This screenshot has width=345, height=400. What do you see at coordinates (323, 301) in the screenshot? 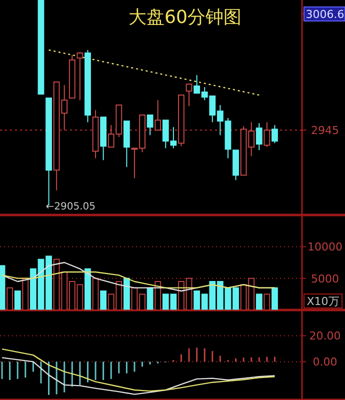
I see `y-axis-title: X10万` at bounding box center [323, 301].